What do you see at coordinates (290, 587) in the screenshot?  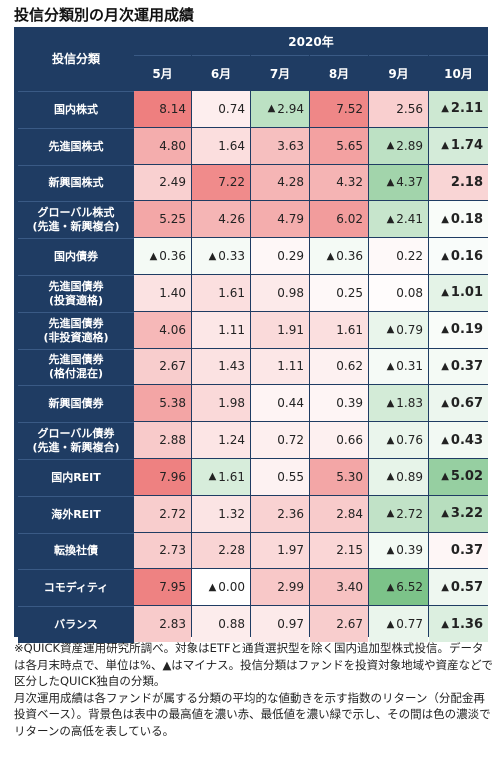 I see `value-text: 2.99` at bounding box center [290, 587].